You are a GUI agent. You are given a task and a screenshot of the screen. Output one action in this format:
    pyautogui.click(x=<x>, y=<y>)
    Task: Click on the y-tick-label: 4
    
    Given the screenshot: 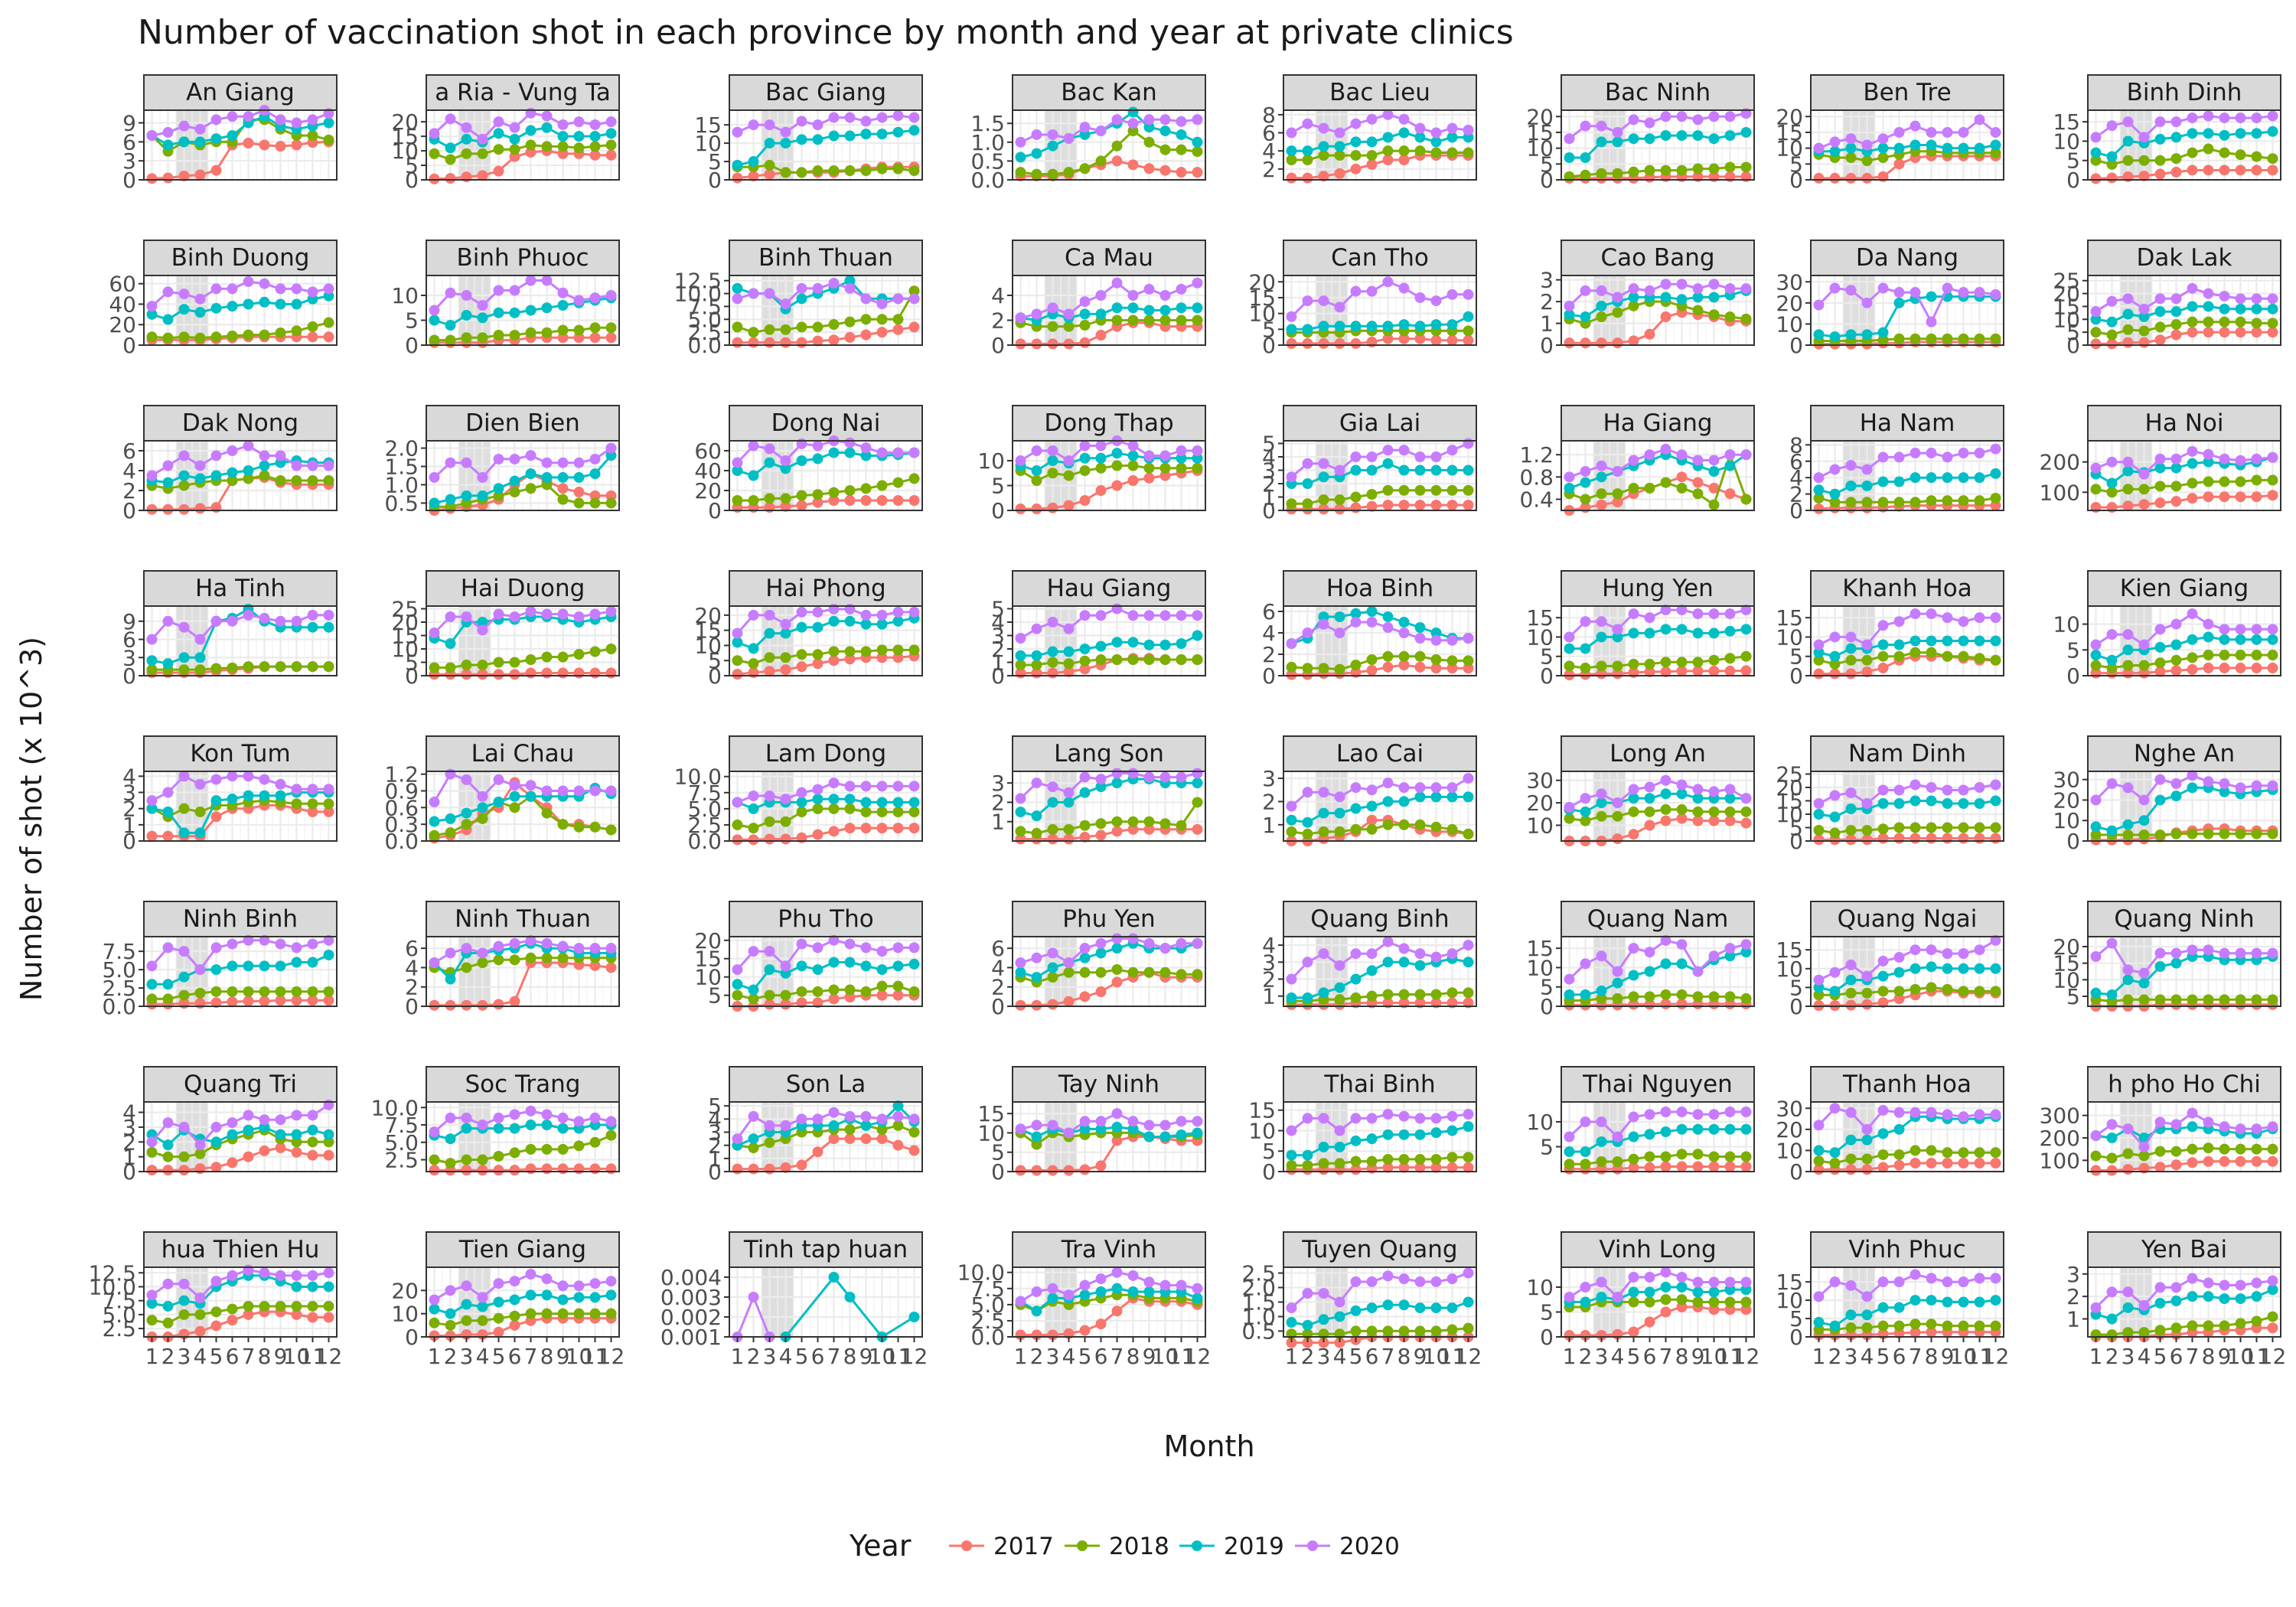 What is the action you would take?
    pyautogui.click(x=1796, y=478)
    